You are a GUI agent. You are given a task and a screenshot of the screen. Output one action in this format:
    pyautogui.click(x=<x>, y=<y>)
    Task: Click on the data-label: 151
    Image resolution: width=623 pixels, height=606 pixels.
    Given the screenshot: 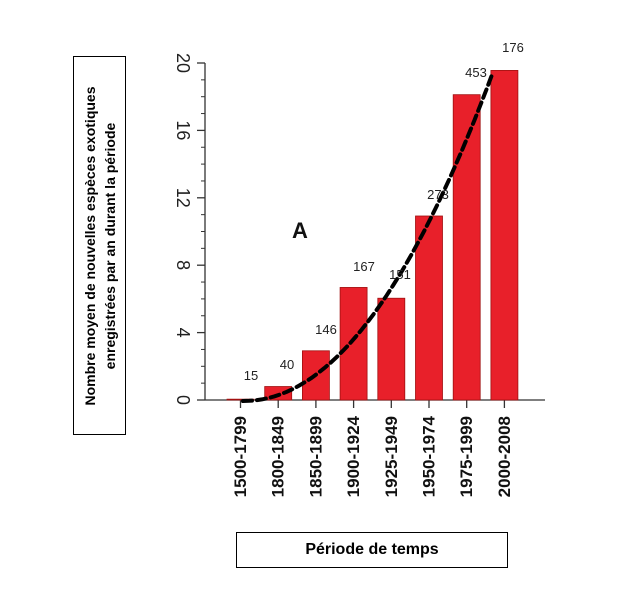 What is the action you would take?
    pyautogui.click(x=400, y=274)
    